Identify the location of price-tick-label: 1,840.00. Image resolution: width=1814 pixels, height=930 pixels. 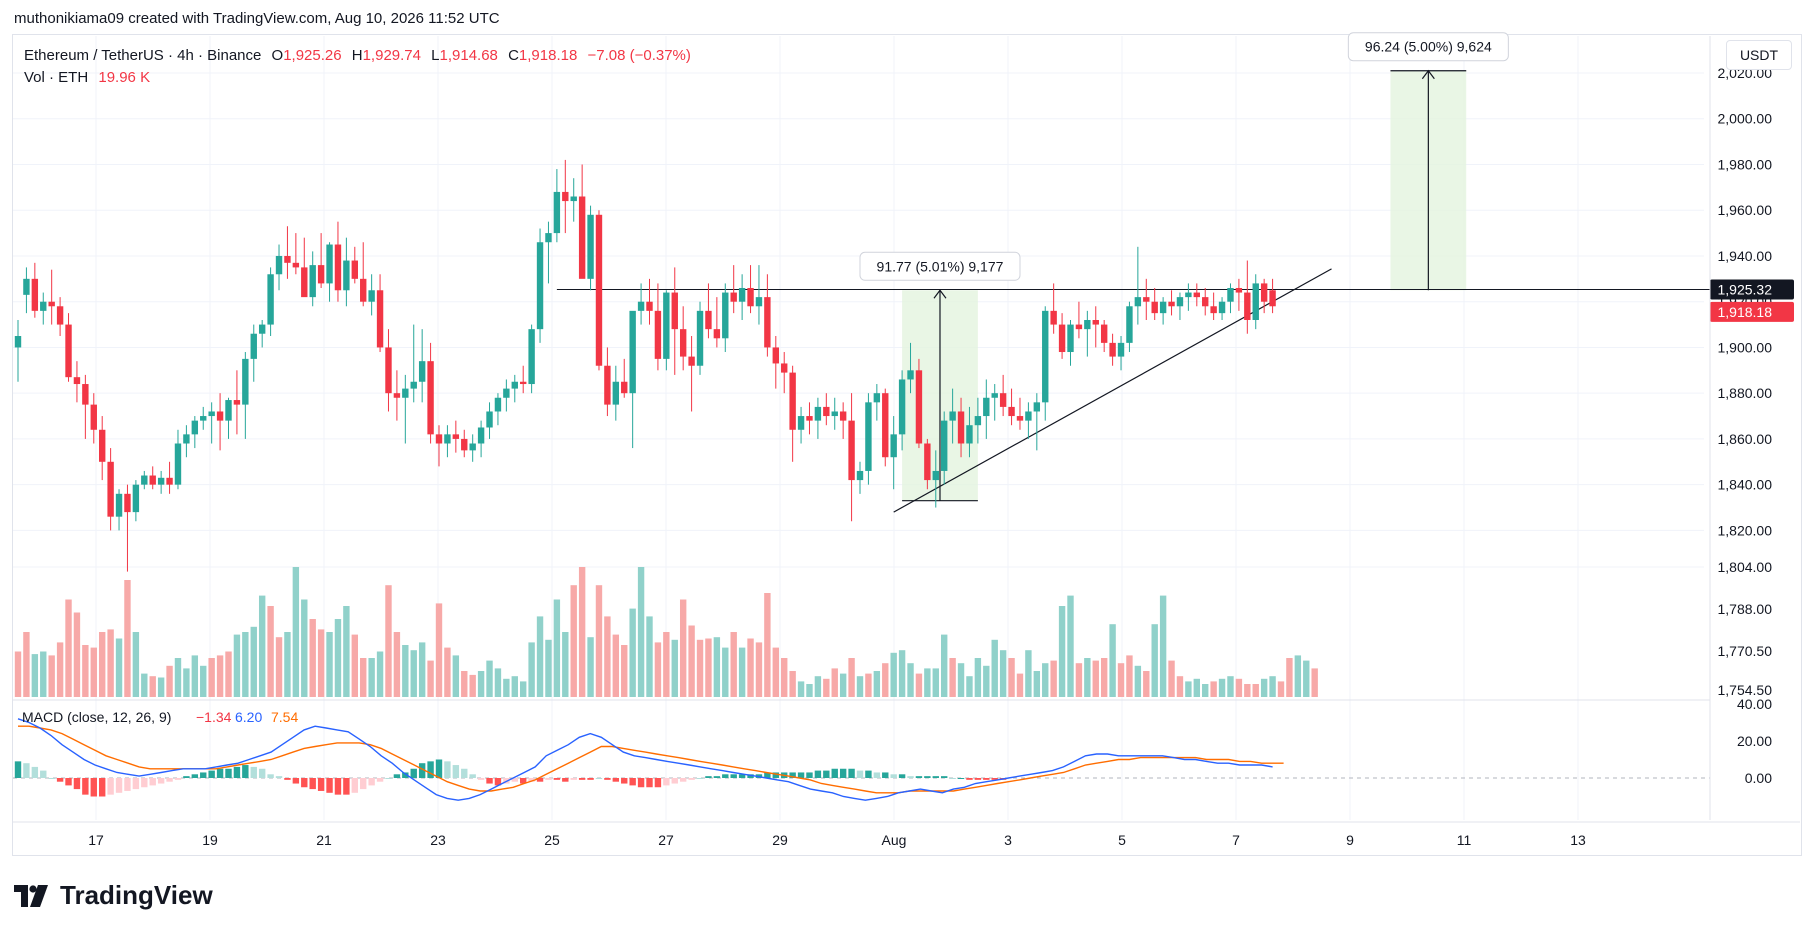
(1745, 485).